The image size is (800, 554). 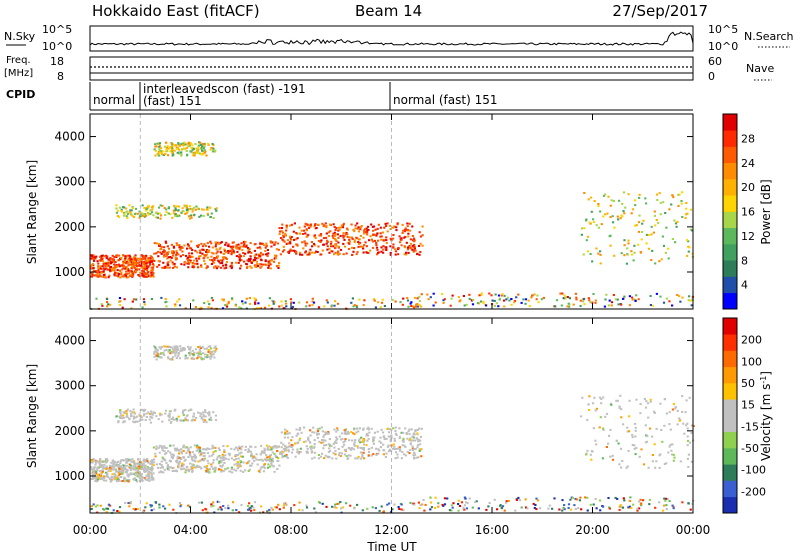 I want to click on beam-title: Beam 14, so click(x=388, y=11).